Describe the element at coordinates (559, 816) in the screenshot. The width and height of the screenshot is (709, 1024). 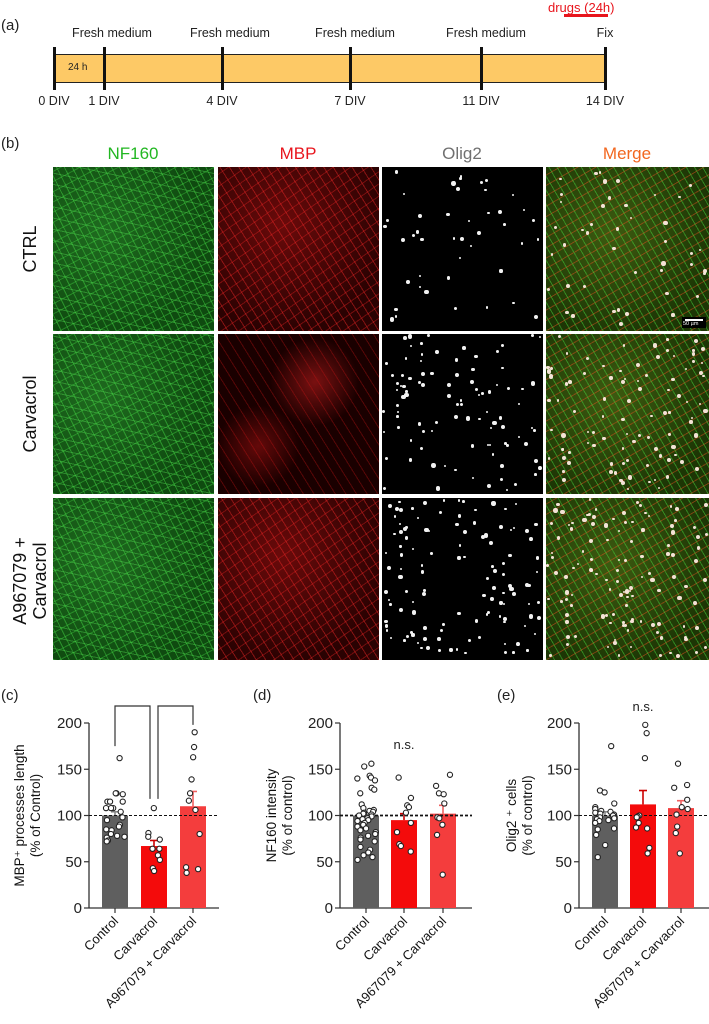
I see `y-tick-label: 100` at that location.